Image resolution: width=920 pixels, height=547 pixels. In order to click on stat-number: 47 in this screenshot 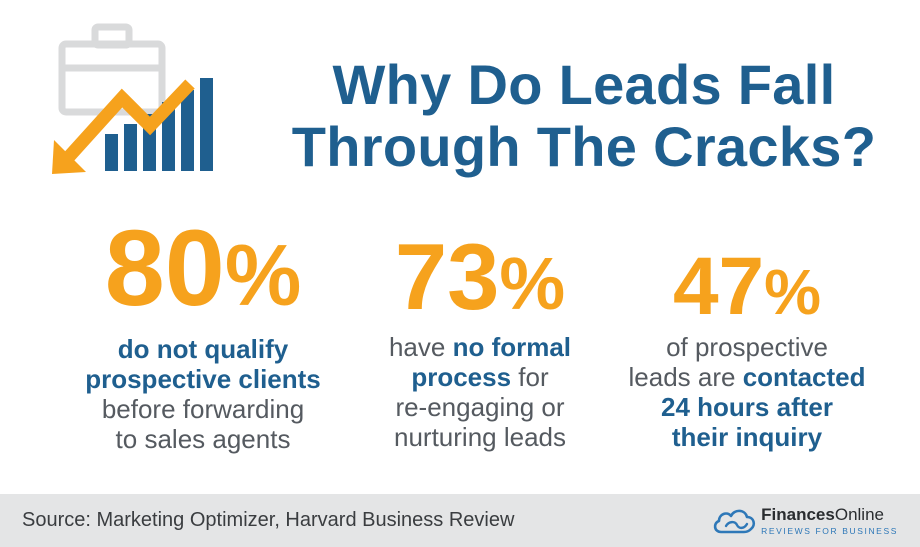, I will do `click(718, 286)`.